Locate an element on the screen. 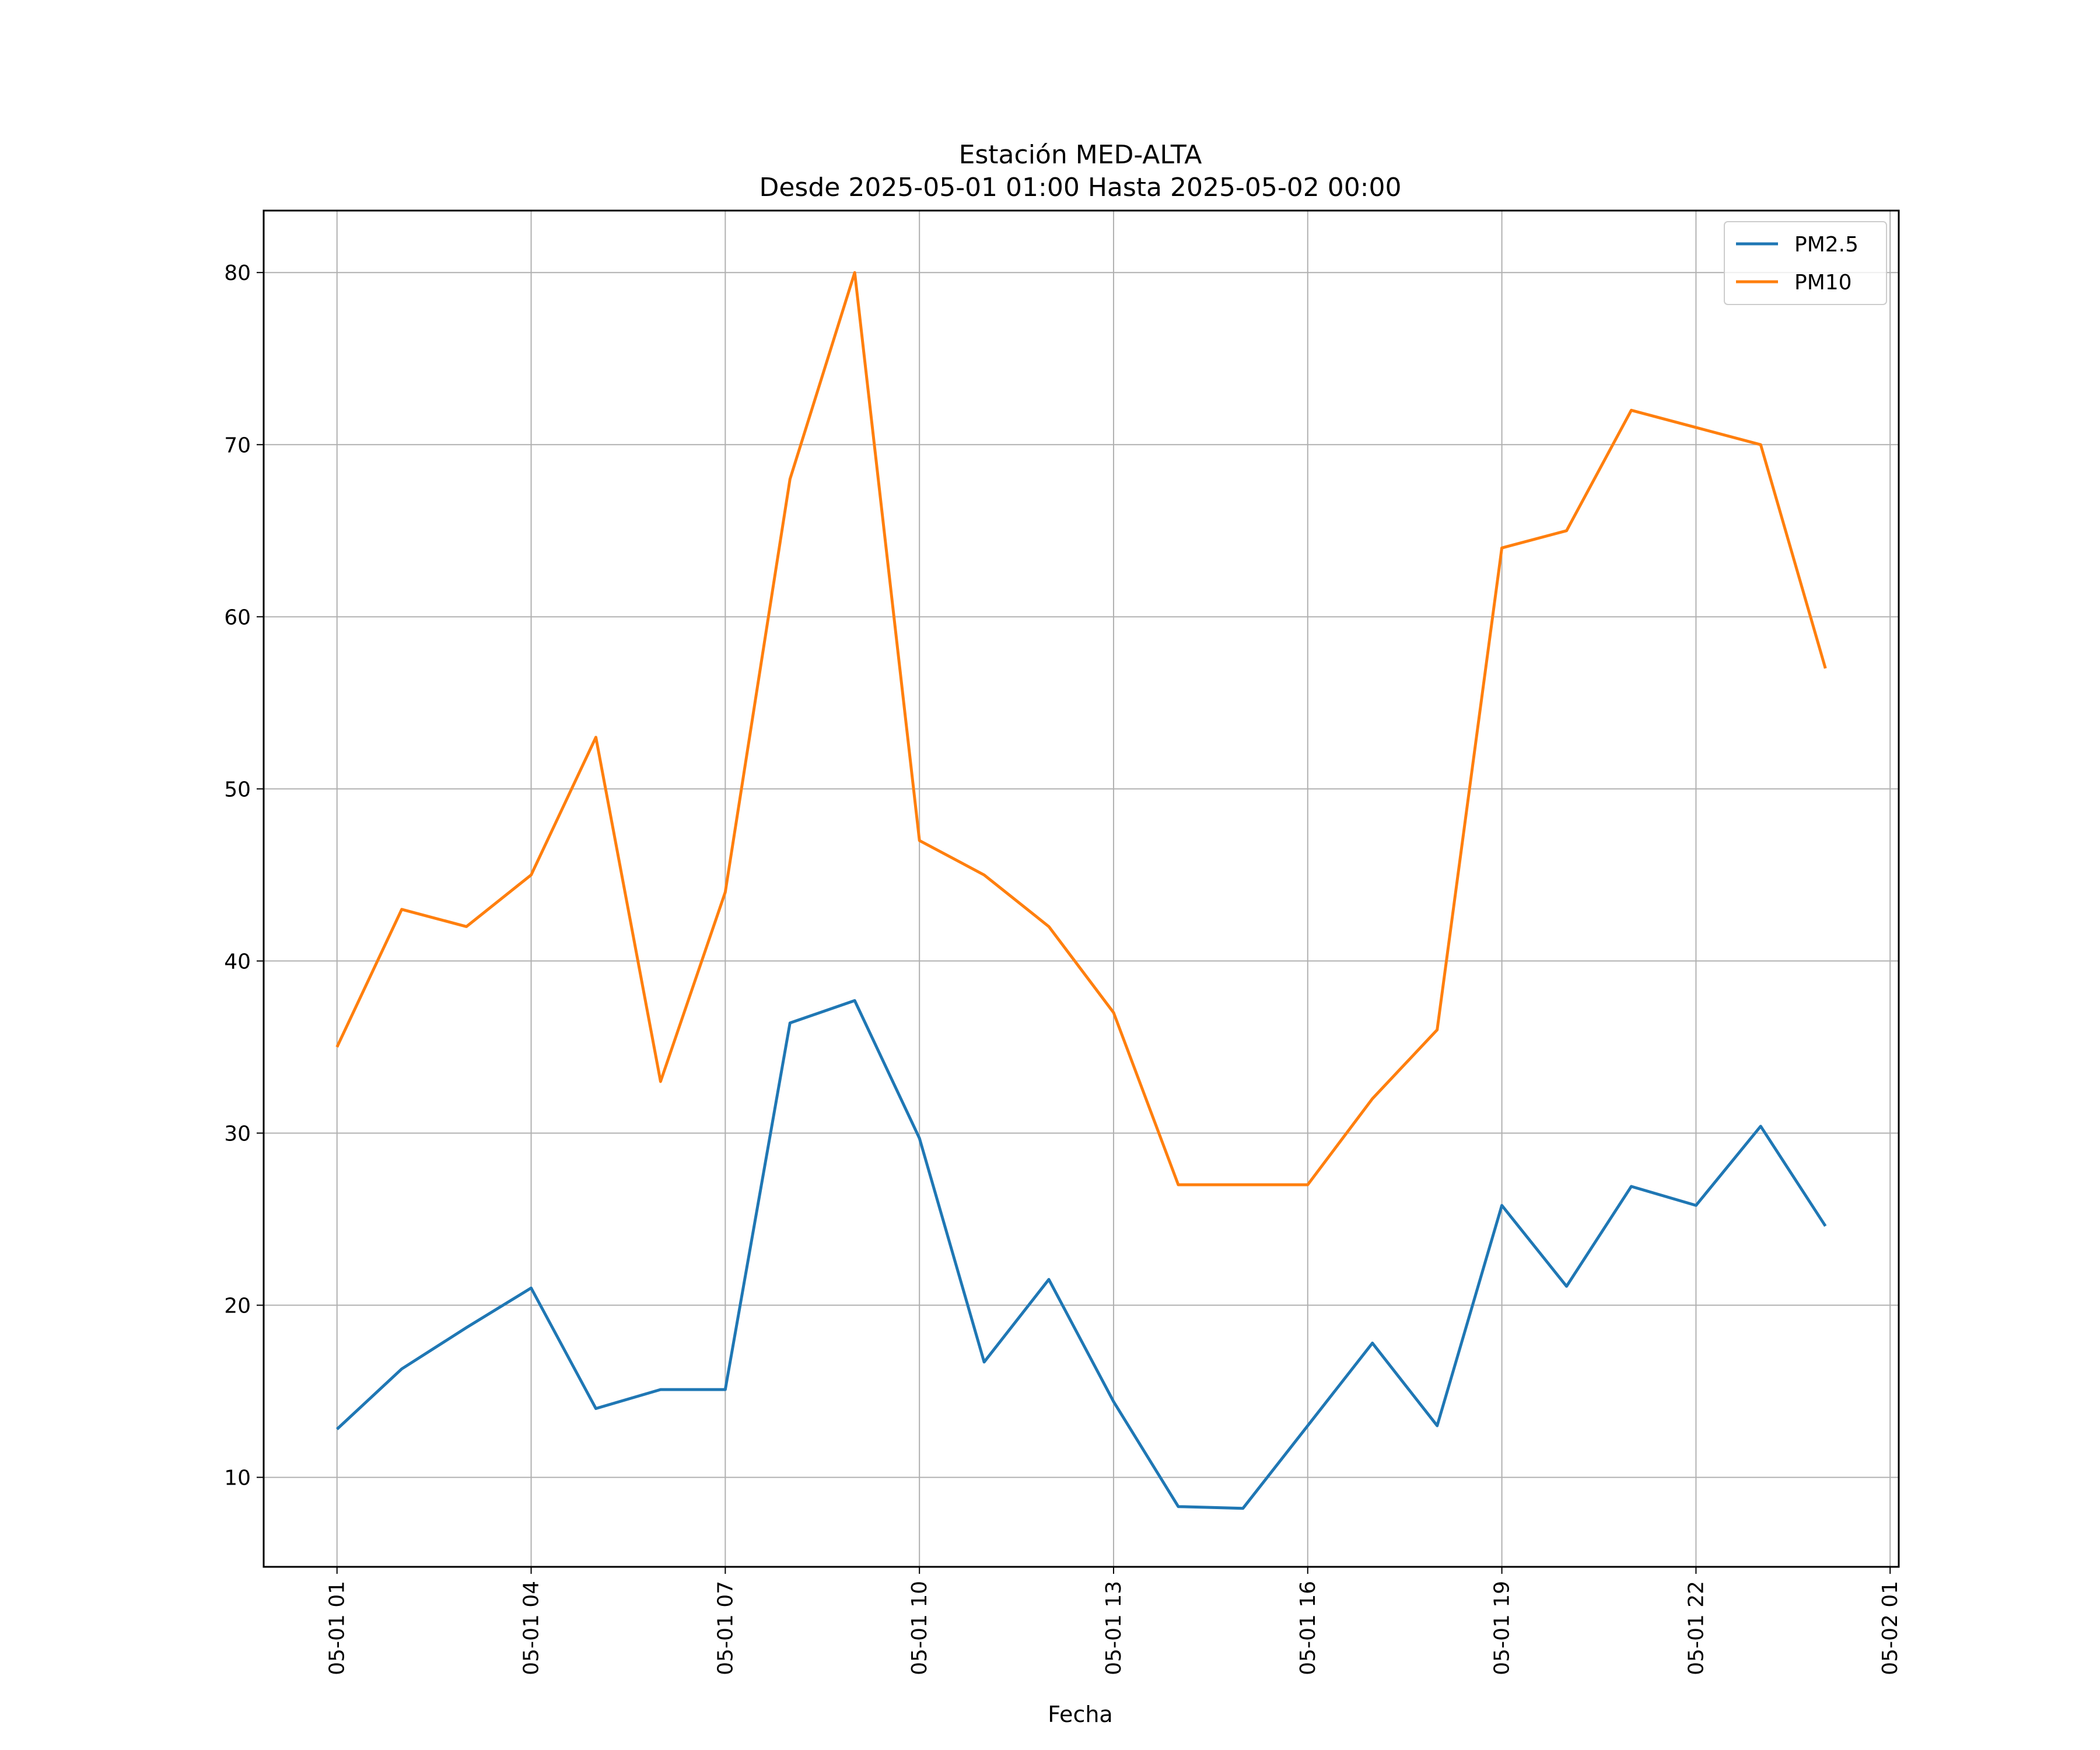 Image resolution: width=2100 pixels, height=1750 pixels. y-tick-label: 10 is located at coordinates (237, 1478).